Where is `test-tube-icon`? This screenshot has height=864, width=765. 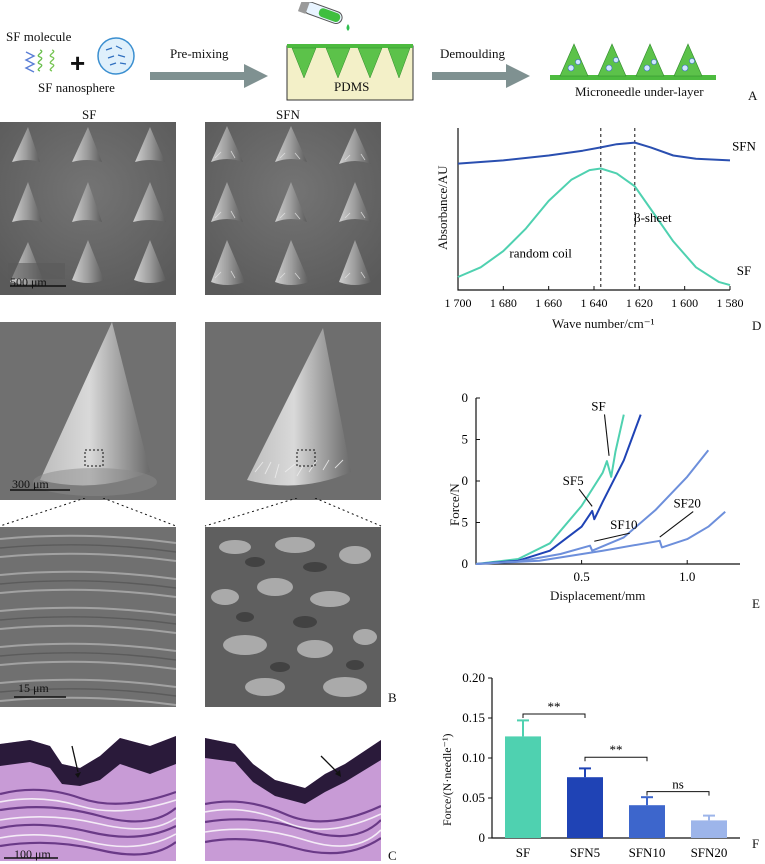 test-tube-icon is located at coordinates (323, 16).